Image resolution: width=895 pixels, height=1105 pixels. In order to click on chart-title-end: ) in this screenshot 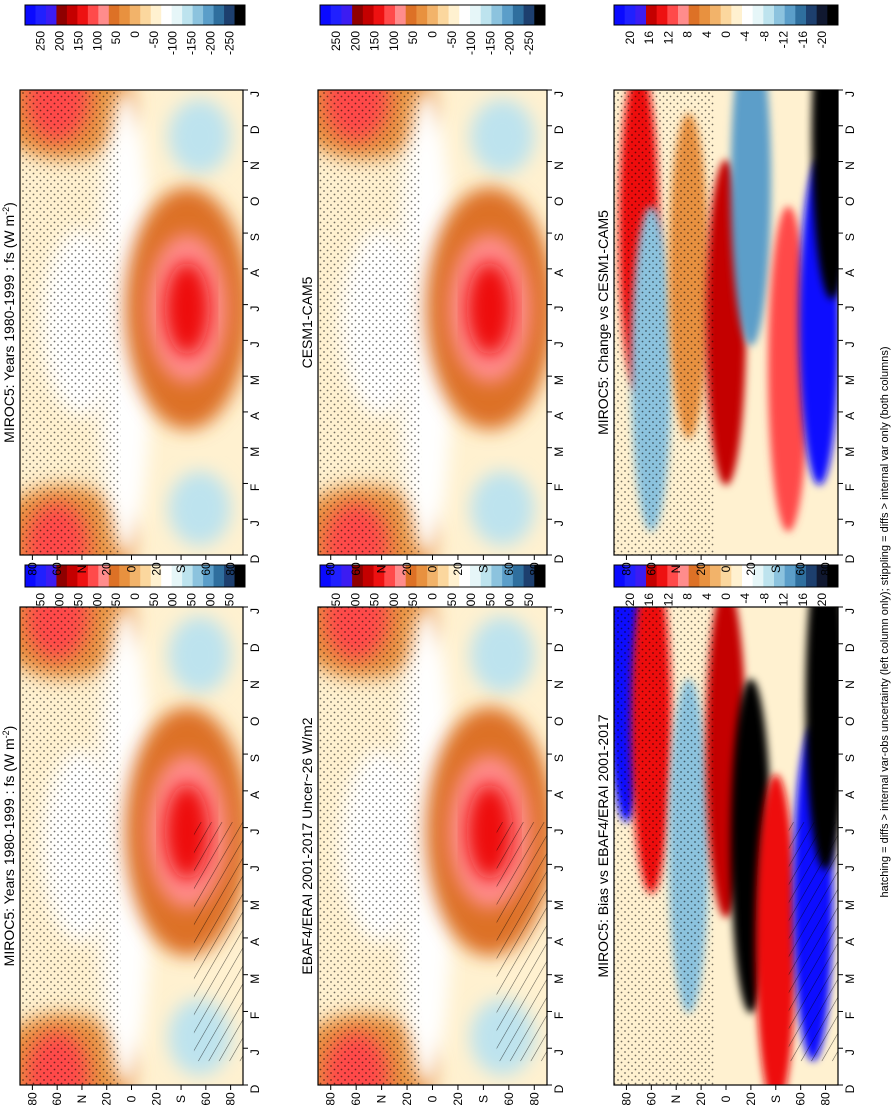, I will do `click(9, 204)`.